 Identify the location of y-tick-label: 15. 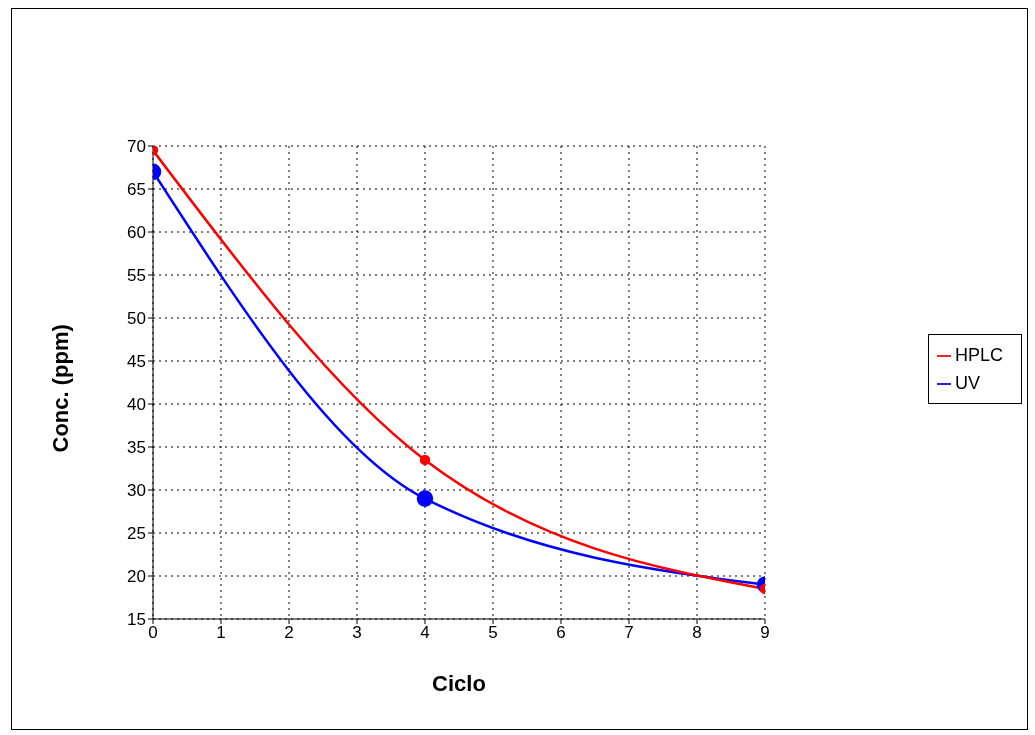
(136, 620).